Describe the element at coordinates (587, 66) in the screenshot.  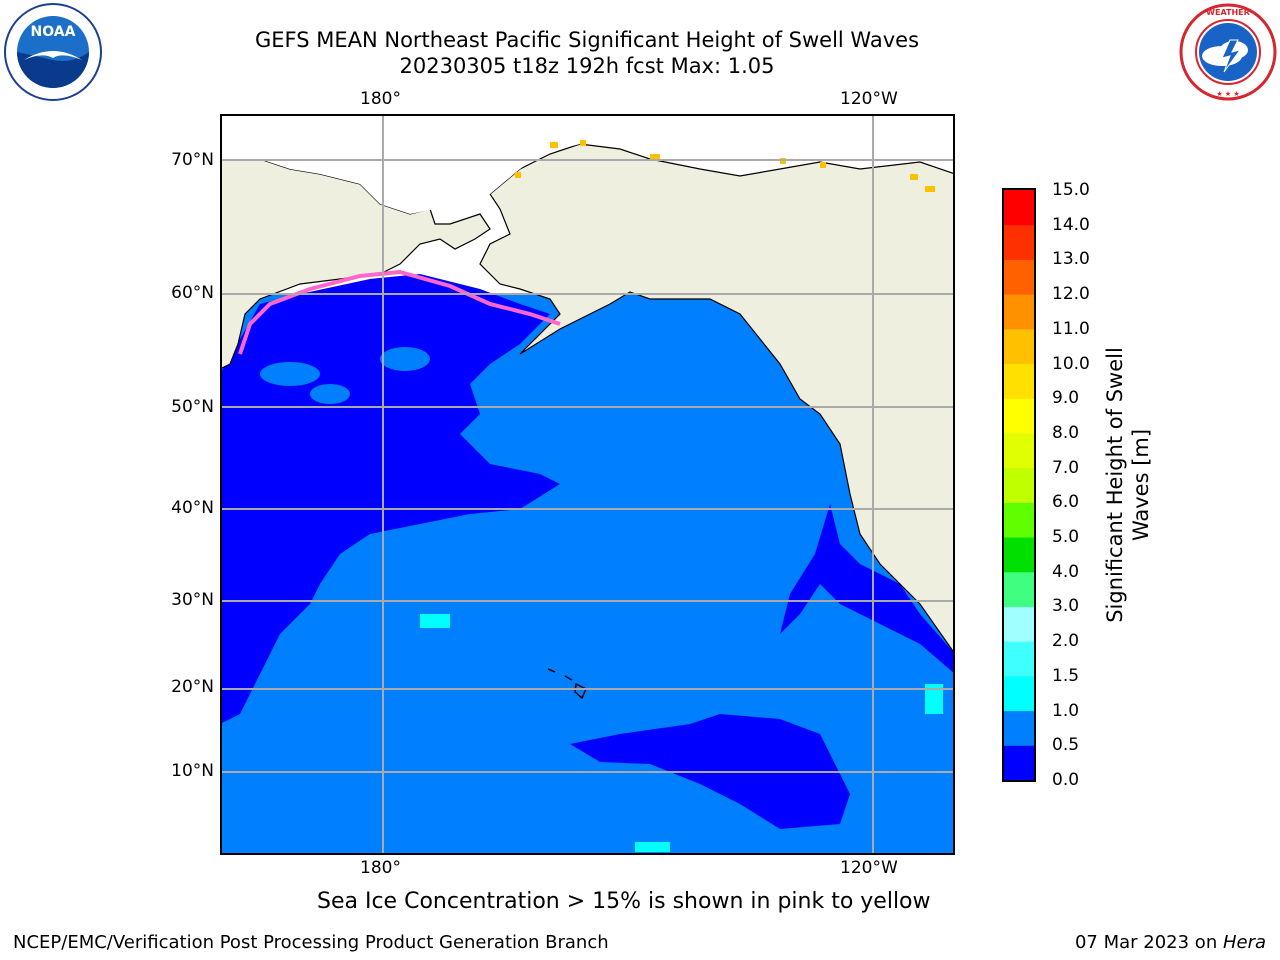
I see `chart-subtitle: 20230305 t18z 192h fcst Max: 1.05` at that location.